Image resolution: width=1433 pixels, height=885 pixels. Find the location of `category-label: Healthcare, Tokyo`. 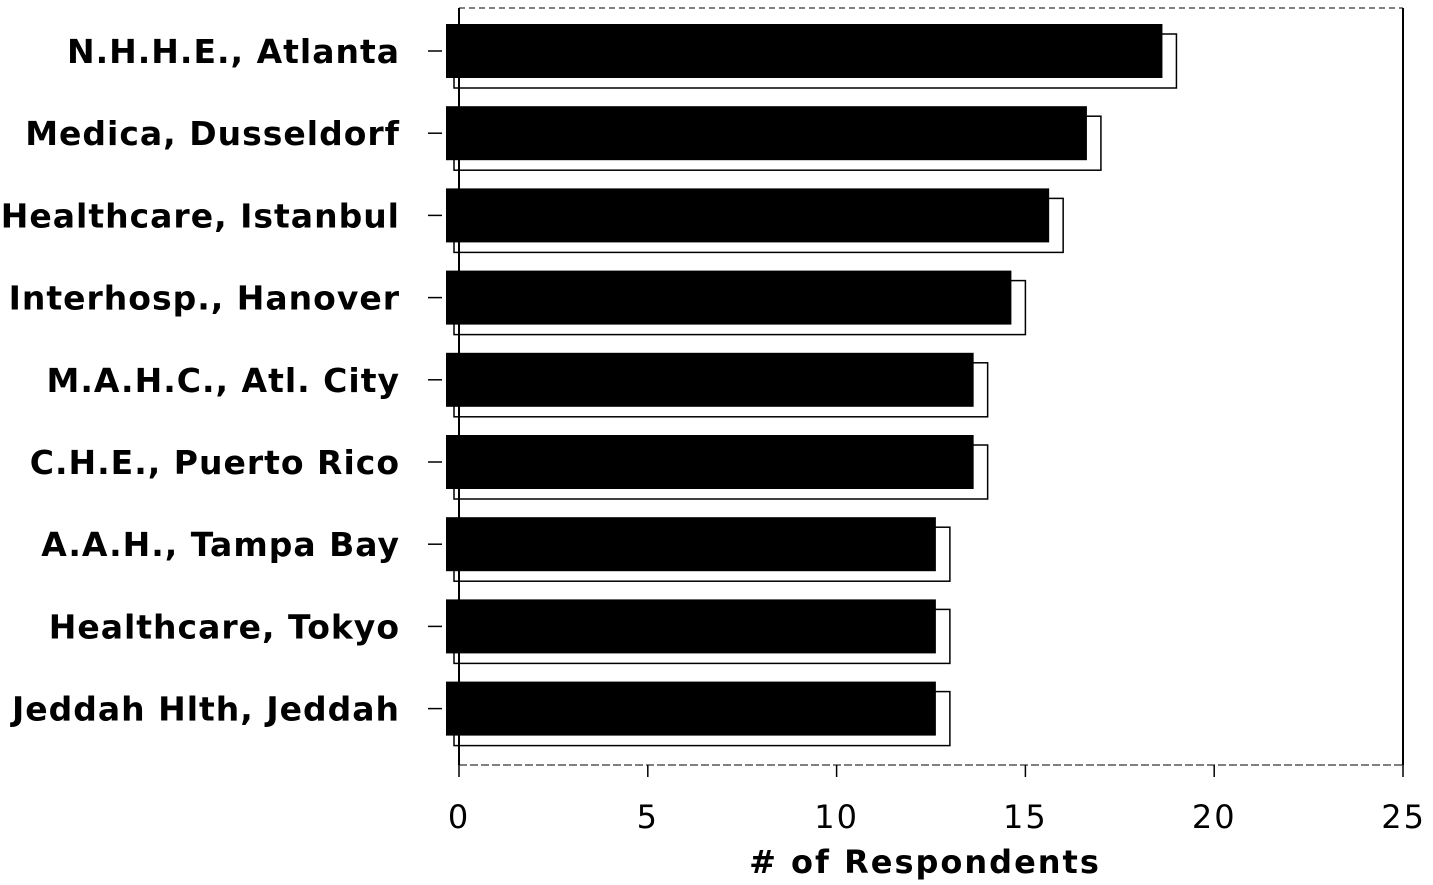

category-label: Healthcare, Tokyo is located at coordinates (224, 626).